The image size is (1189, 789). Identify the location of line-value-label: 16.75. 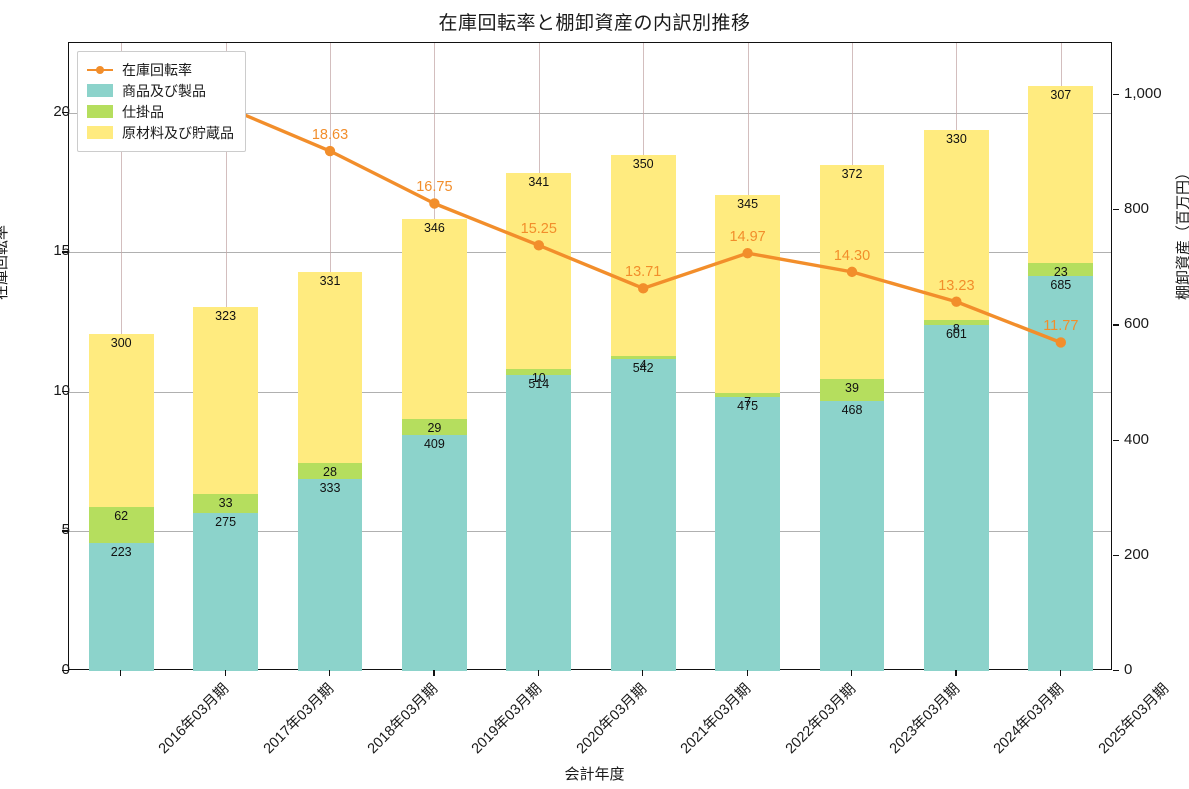
(434, 187).